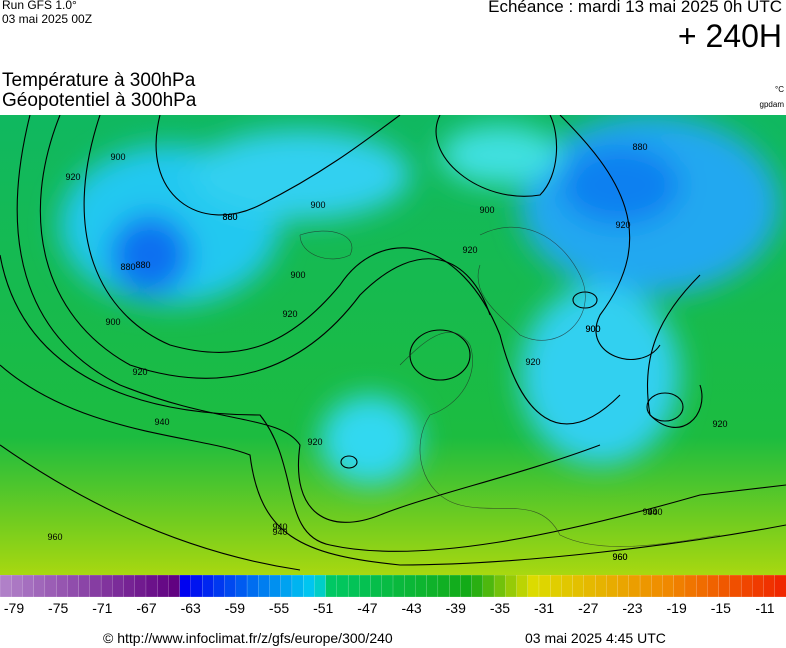  Describe the element at coordinates (411, 608) in the screenshot. I see `scale-label: -43` at that location.